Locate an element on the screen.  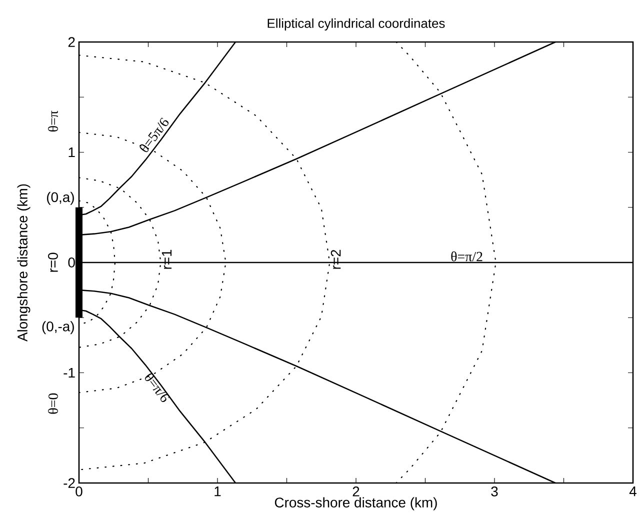
text: θ=π is located at coordinates (53, 121).